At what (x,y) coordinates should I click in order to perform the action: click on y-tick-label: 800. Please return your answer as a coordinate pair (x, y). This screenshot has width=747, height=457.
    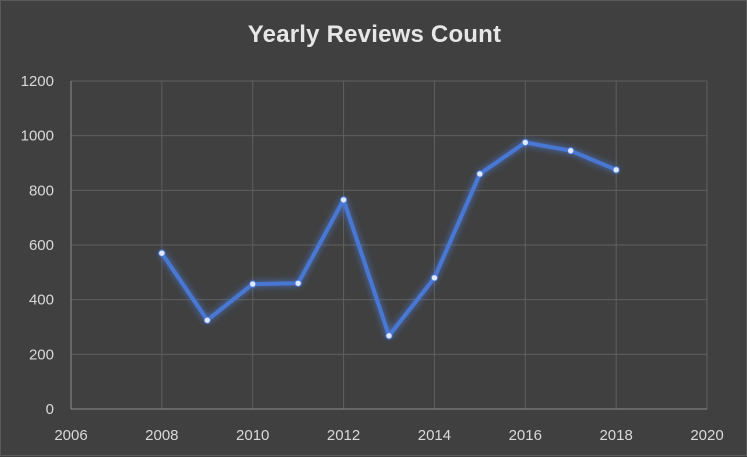
    Looking at the image, I should click on (41, 190).